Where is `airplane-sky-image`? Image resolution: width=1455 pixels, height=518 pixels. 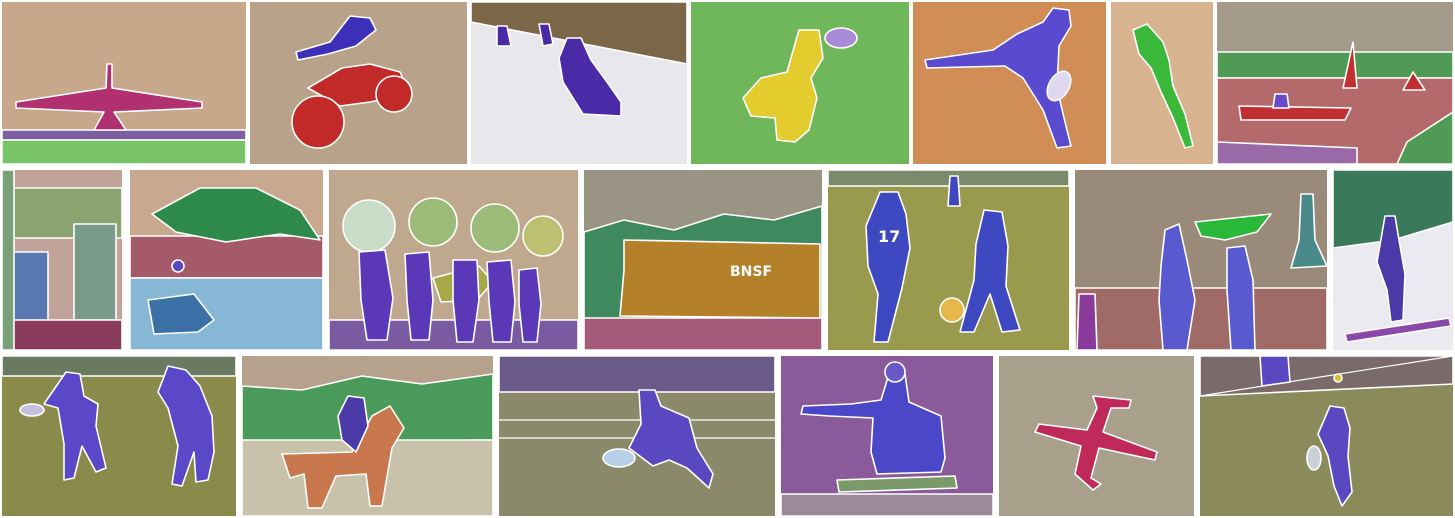
airplane-sky-image is located at coordinates (1096, 436).